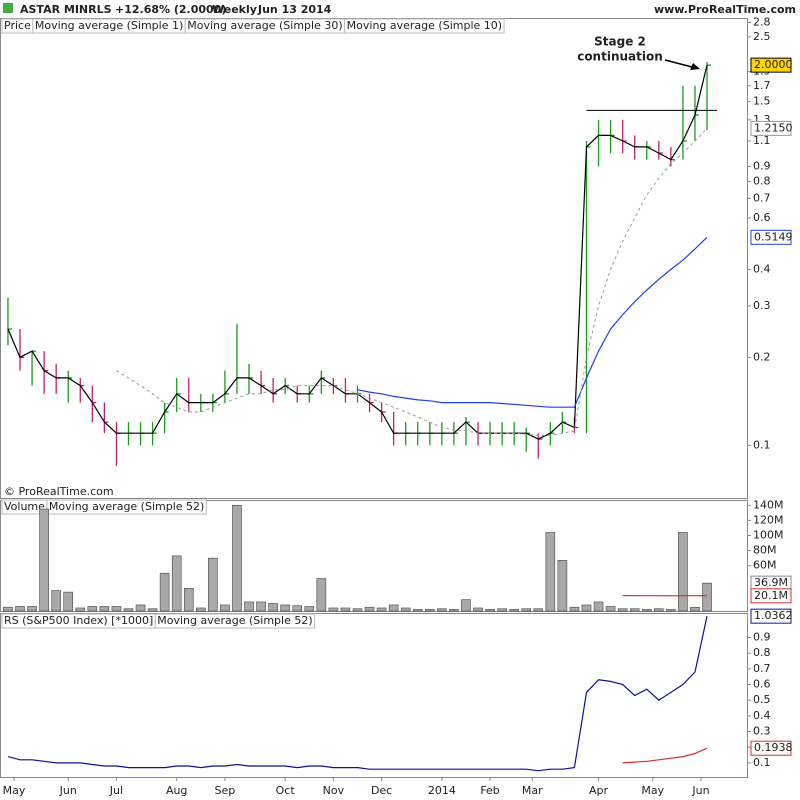 The height and width of the screenshot is (800, 800). I want to click on x-tick-label: Jul, so click(116, 790).